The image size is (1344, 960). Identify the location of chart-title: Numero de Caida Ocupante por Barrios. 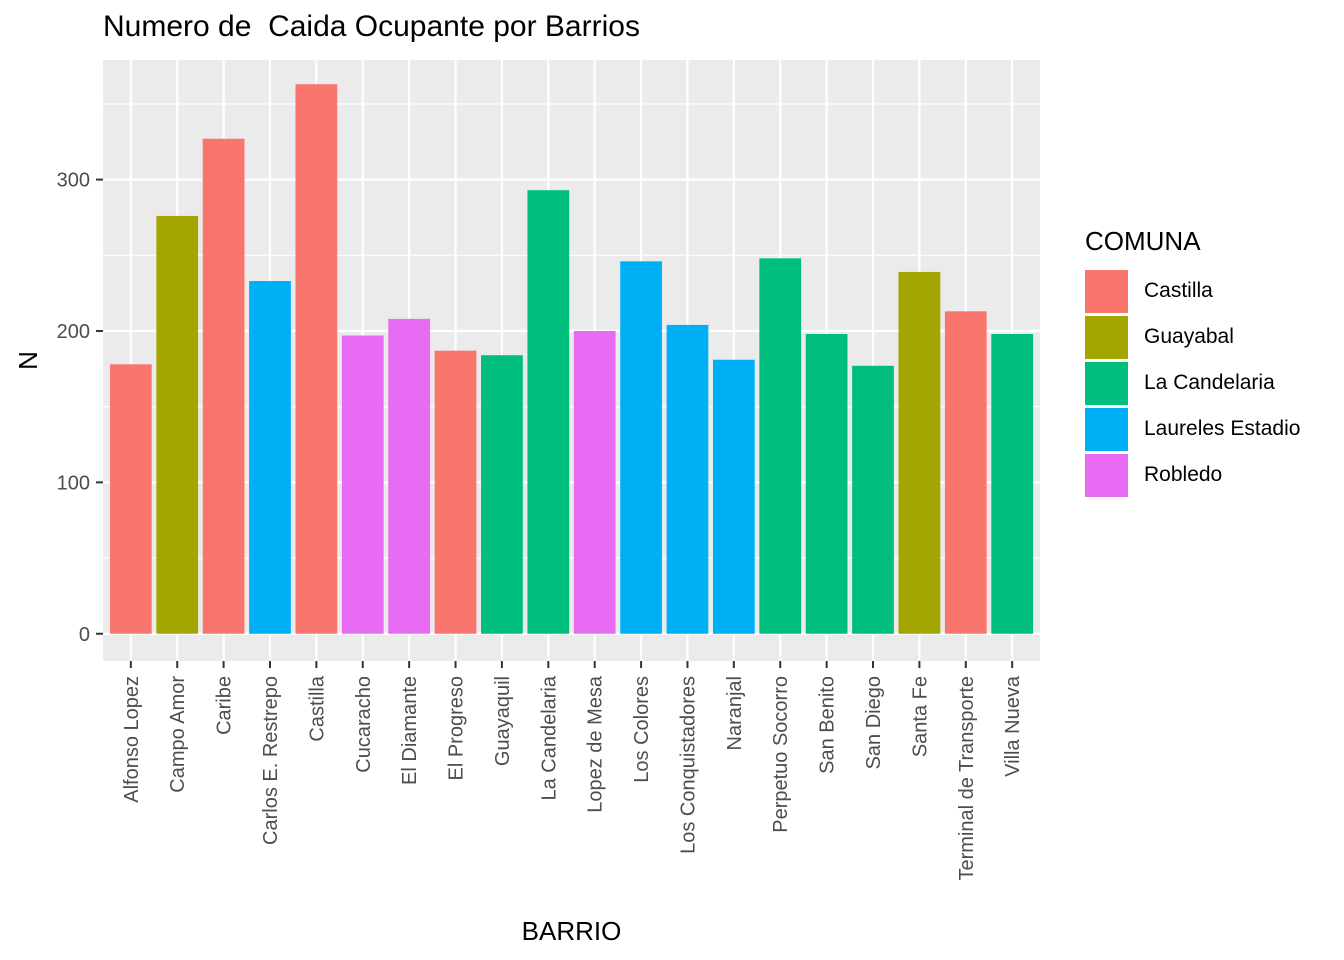
(371, 26).